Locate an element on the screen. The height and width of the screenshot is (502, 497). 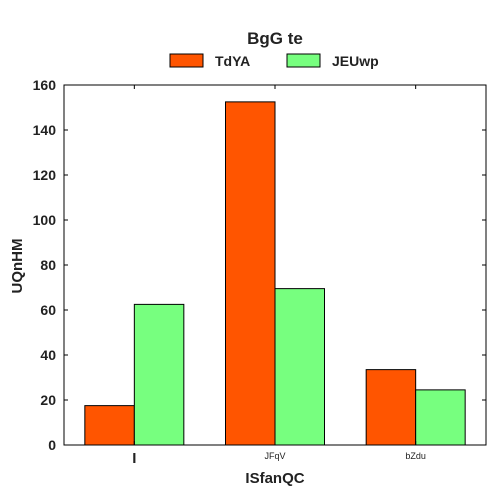
y-axis-label: UQnHM is located at coordinates (17, 266).